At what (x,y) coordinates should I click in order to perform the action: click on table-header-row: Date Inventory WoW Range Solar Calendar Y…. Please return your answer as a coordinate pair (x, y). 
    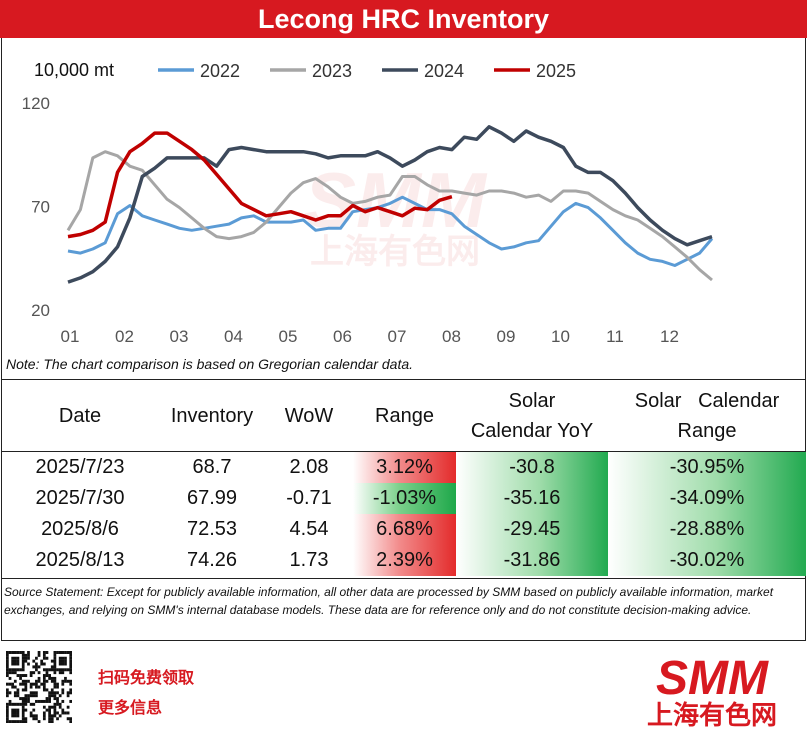
    Looking at the image, I should click on (403, 416).